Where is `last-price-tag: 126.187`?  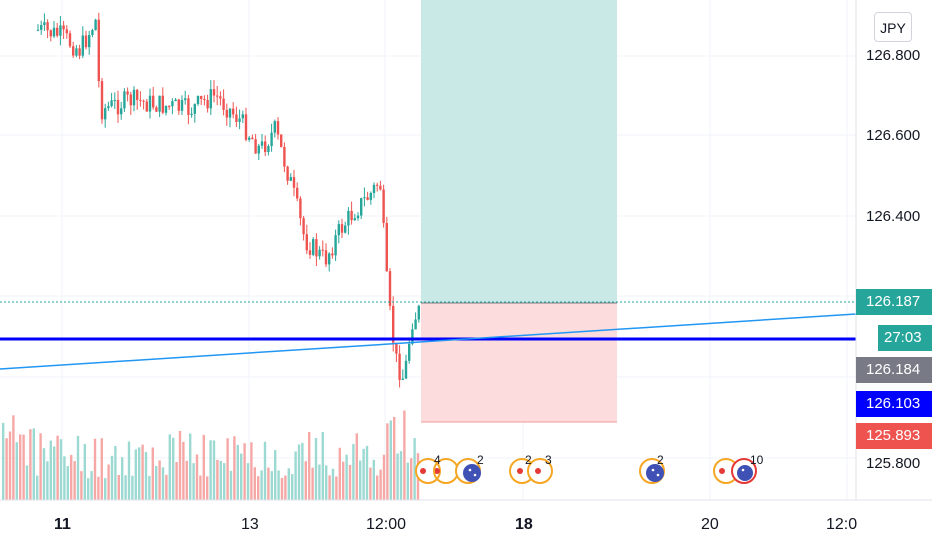 last-price-tag: 126.187 is located at coordinates (894, 302).